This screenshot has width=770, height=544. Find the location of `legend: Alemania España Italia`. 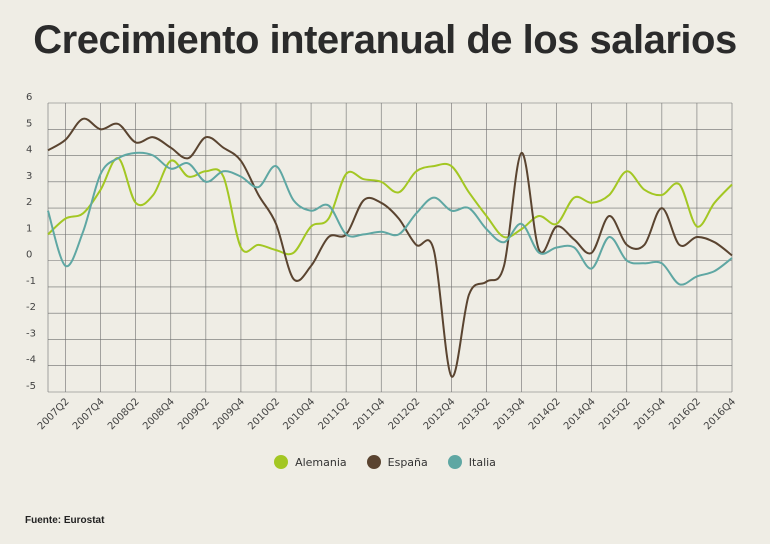

legend: Alemania España Italia is located at coordinates (385, 462).